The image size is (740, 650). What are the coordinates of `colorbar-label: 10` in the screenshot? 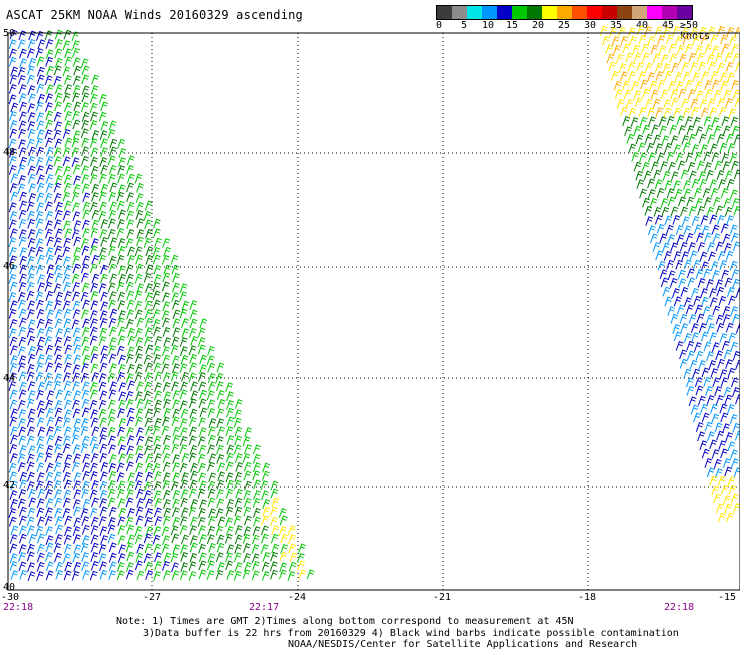 It's located at (488, 25).